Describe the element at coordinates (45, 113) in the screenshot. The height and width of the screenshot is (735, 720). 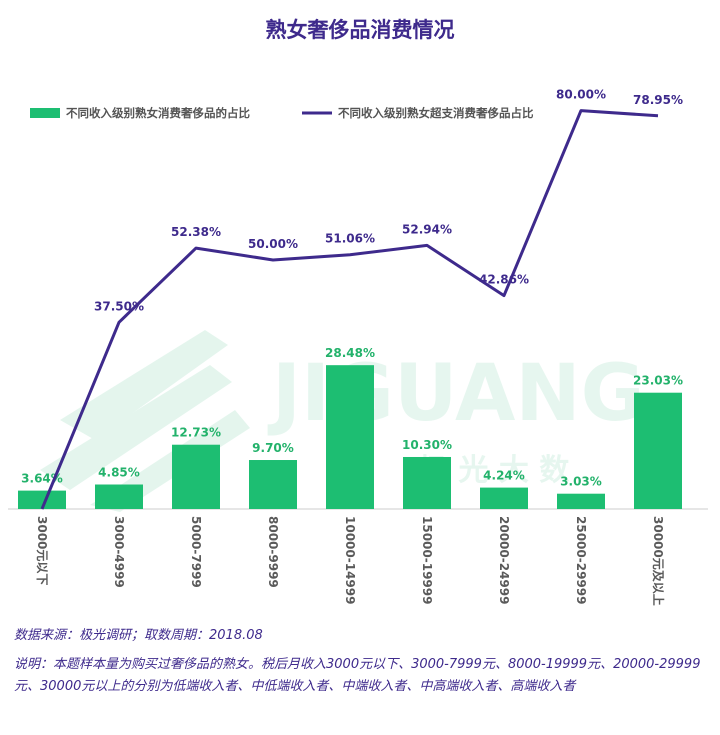
I see `legend-bar-swatch` at that location.